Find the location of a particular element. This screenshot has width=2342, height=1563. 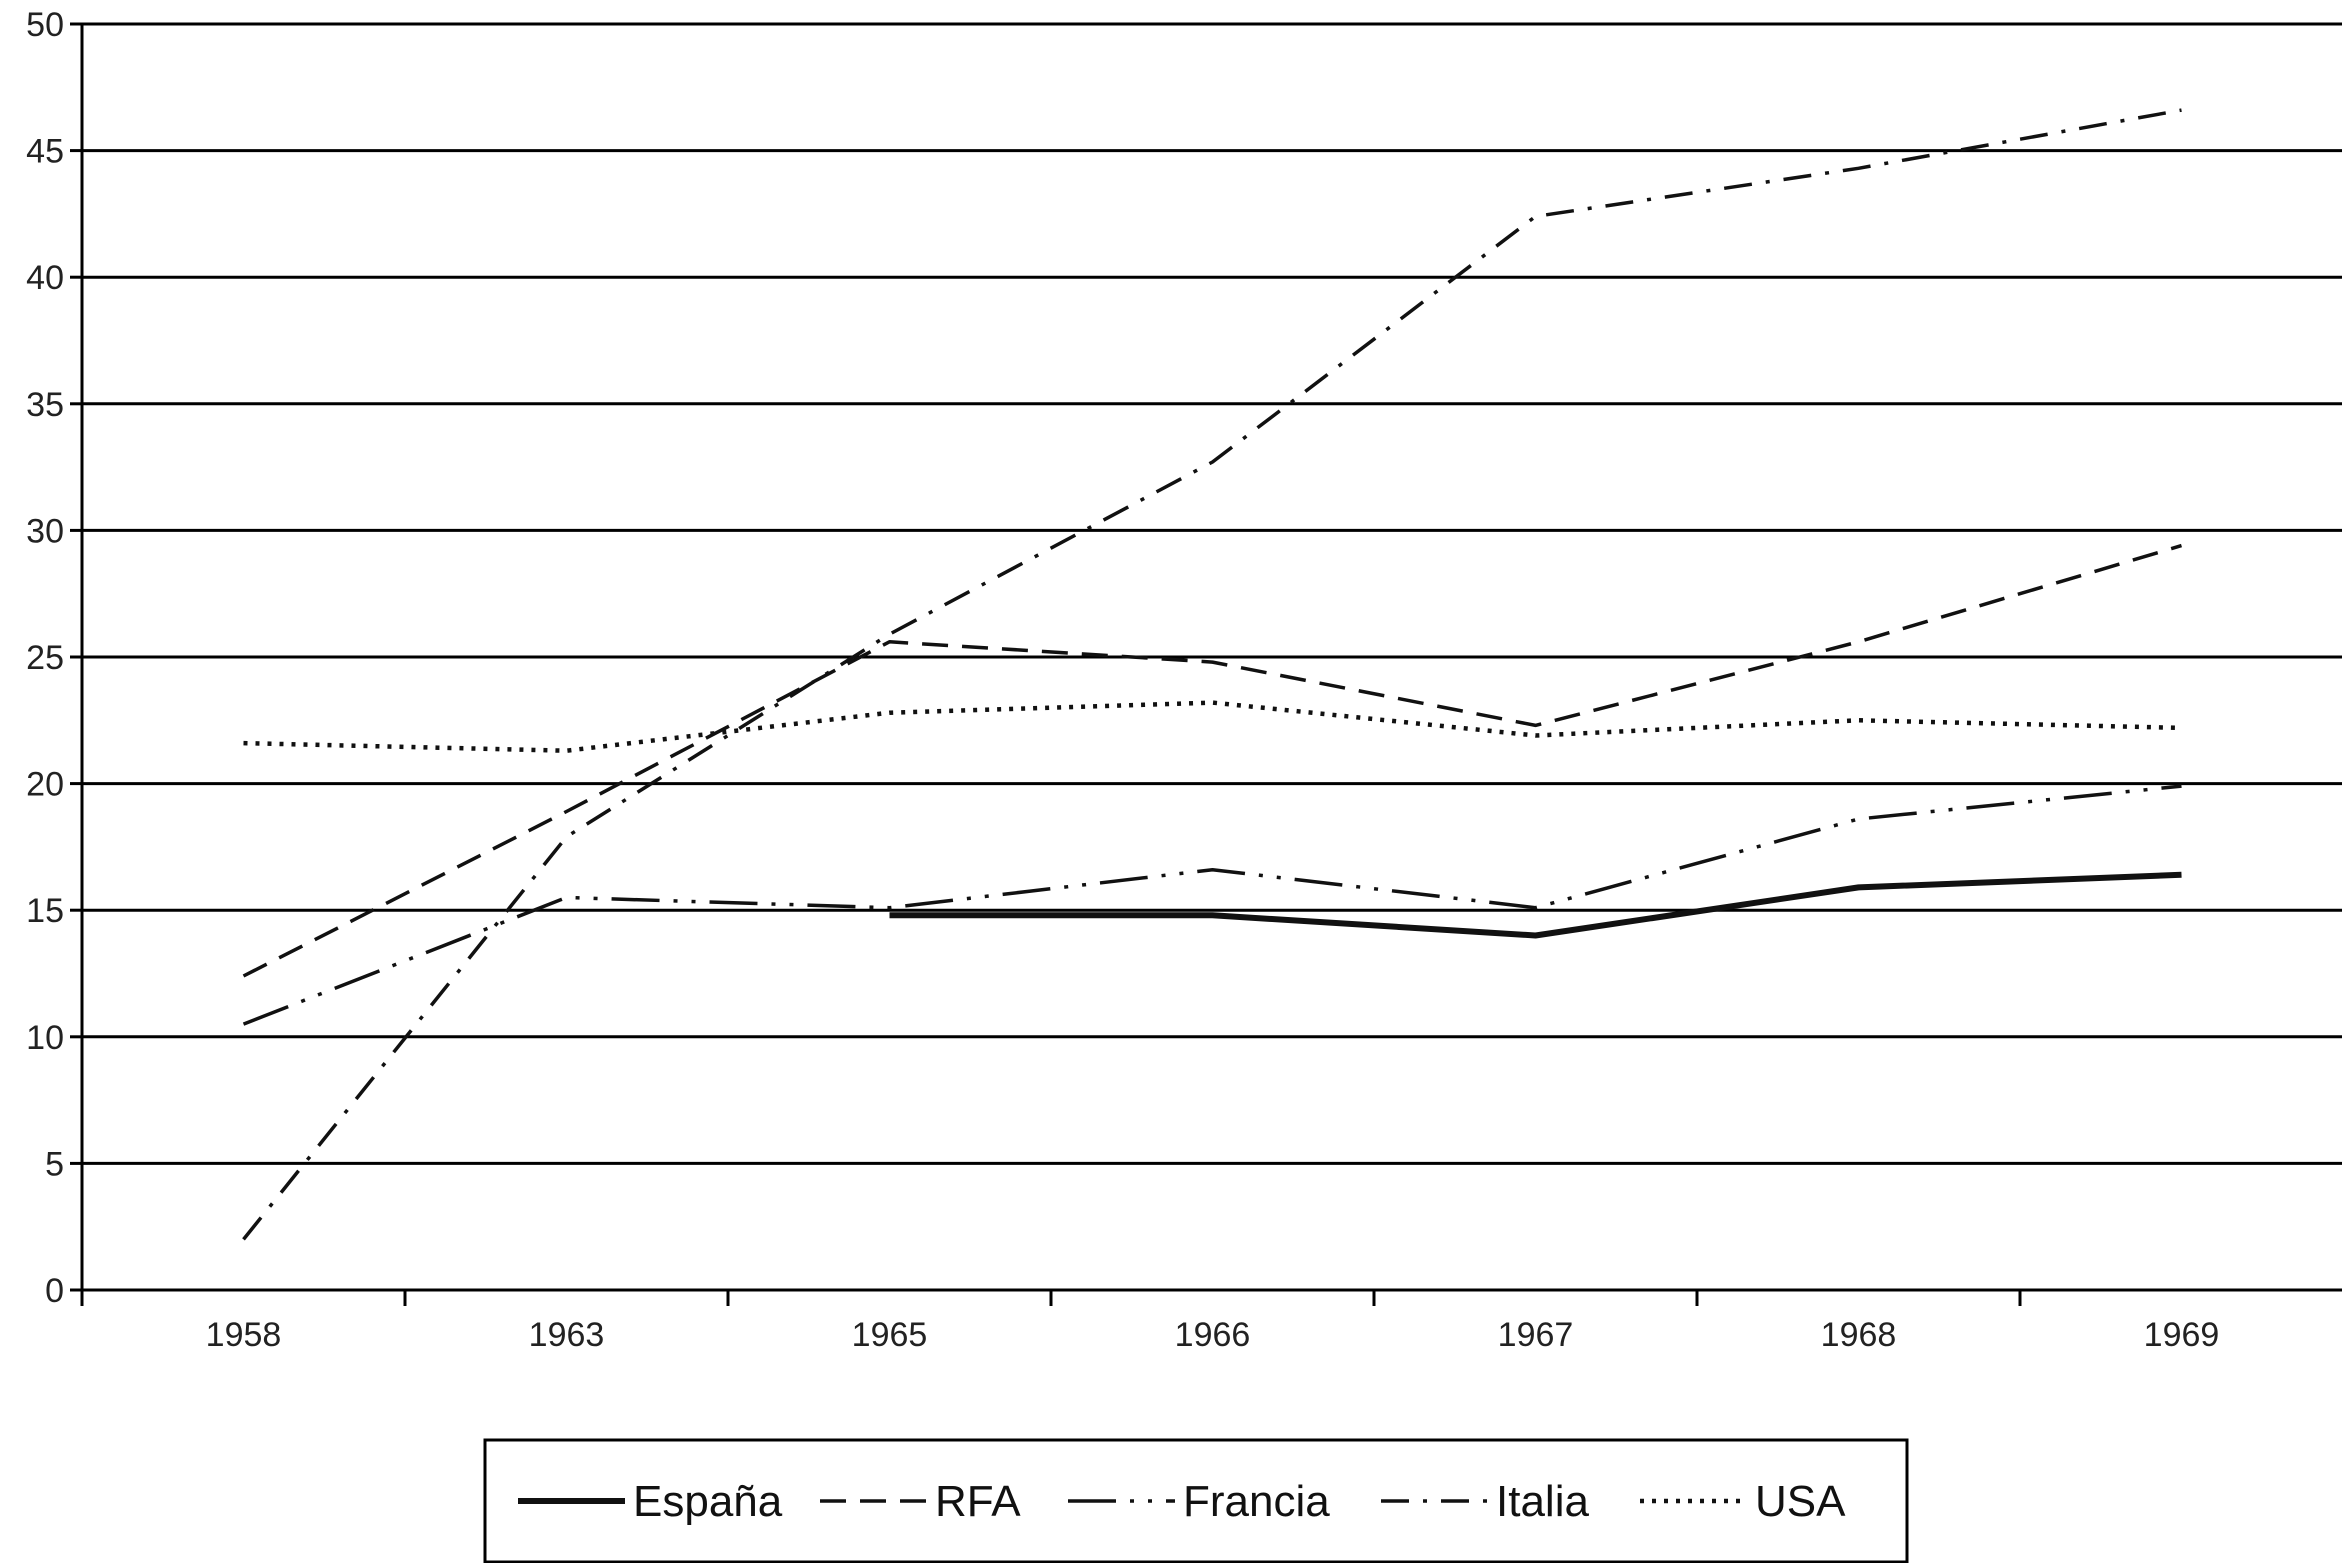

x-tick-label: 1965 is located at coordinates (890, 1335).